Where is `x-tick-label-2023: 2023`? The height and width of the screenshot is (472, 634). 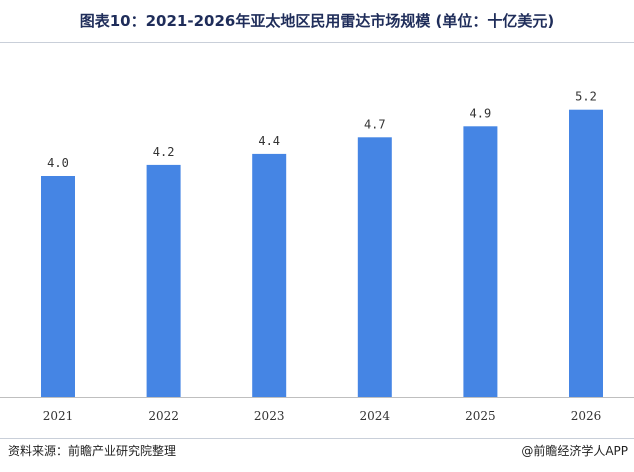
x-tick-label-2023: 2023 is located at coordinates (269, 416).